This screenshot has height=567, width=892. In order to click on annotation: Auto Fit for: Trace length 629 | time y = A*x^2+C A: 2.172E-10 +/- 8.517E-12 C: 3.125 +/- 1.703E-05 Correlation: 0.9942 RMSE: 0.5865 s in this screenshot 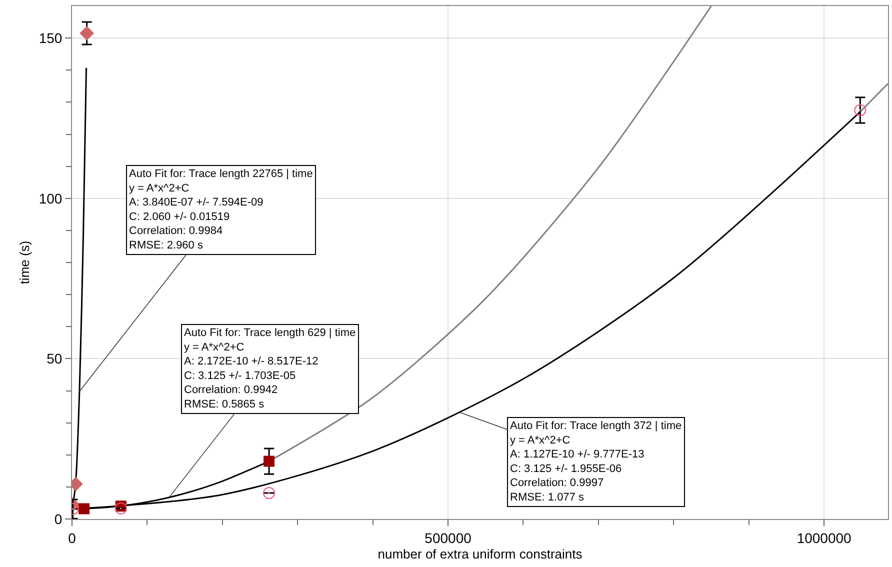, I will do `click(270, 368)`.